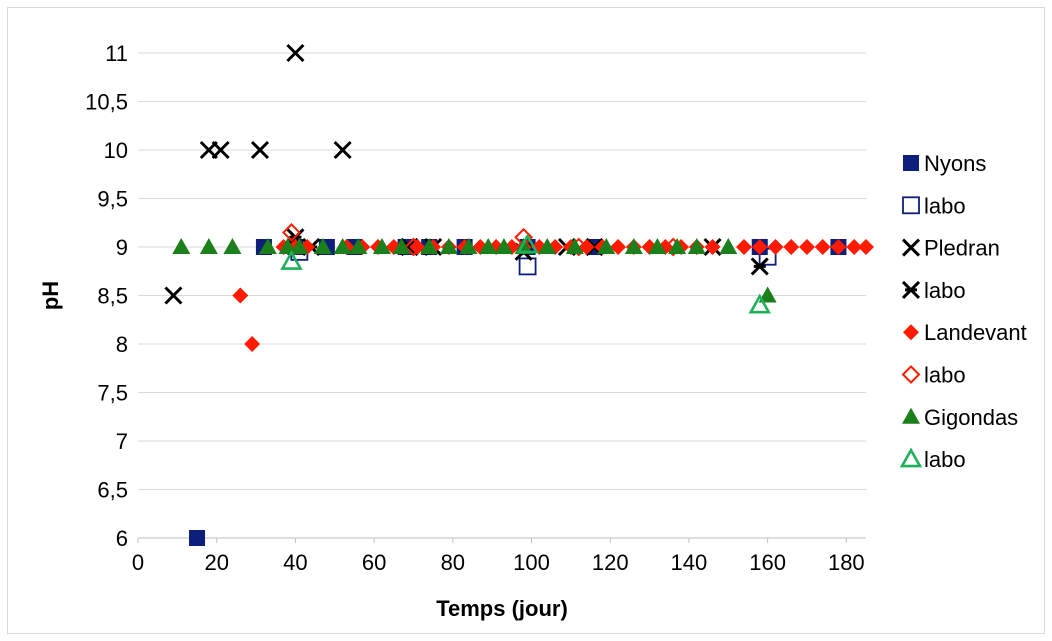  I want to click on y-tick-label: 6,5, so click(112, 490).